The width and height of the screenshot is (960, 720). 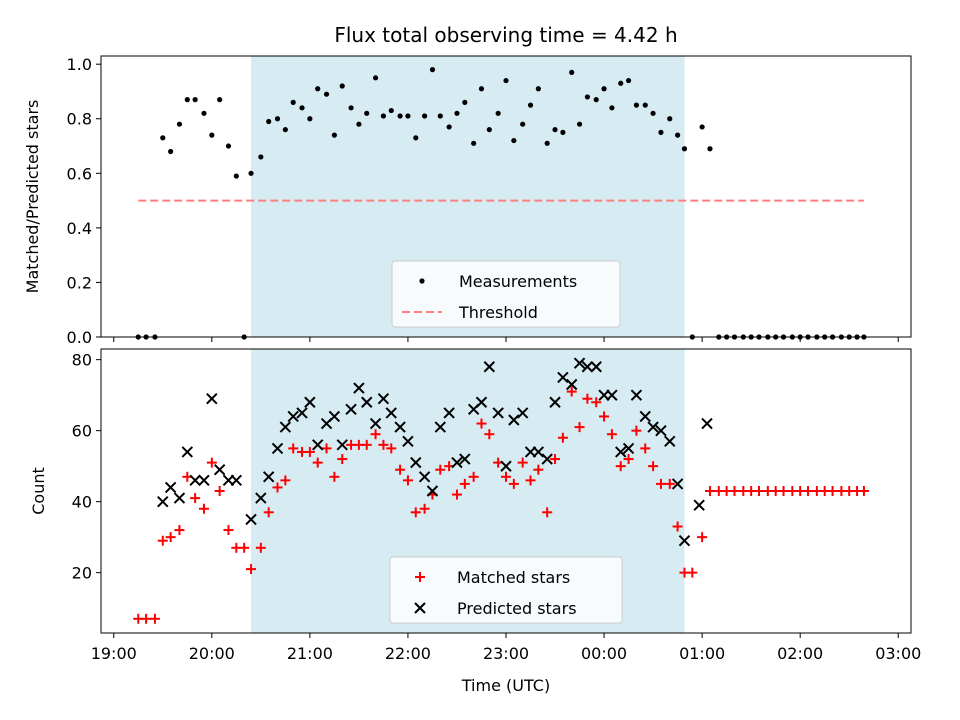 I want to click on legend: Measurements Threshold, so click(x=506, y=294).